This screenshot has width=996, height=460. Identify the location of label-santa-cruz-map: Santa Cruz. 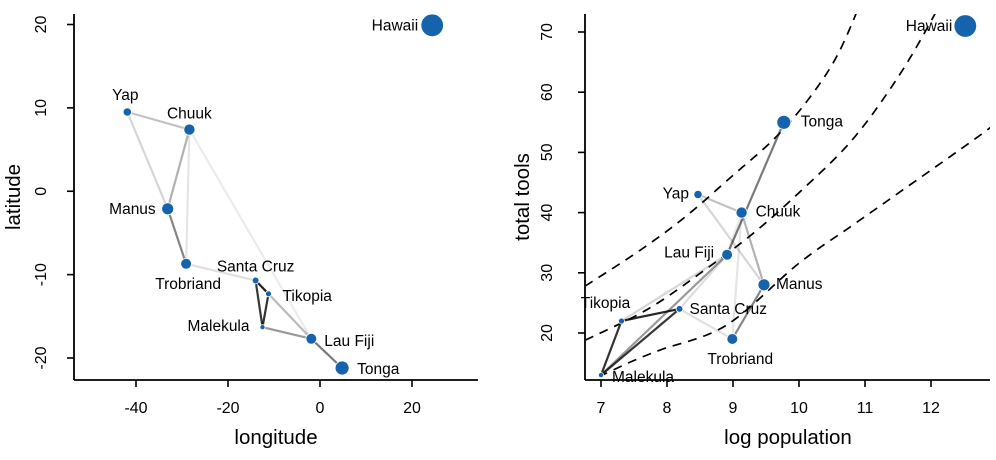
(256, 267).